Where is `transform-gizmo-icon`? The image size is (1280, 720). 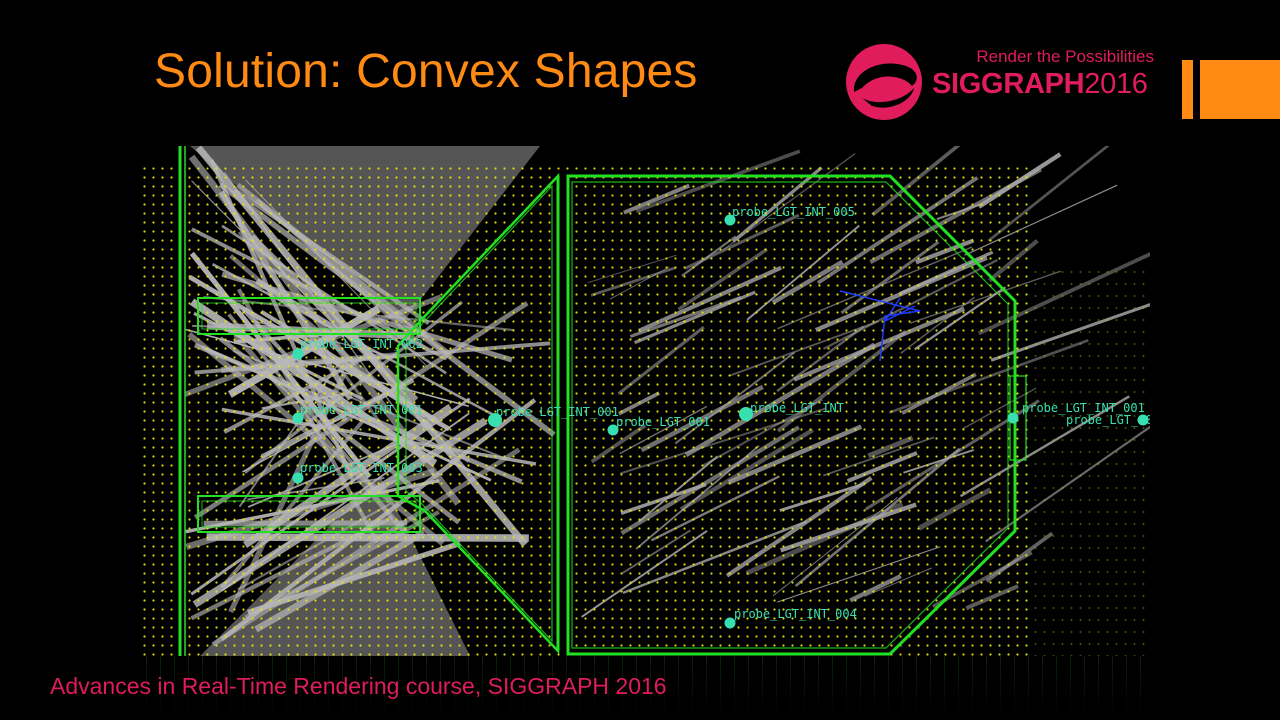 transform-gizmo-icon is located at coordinates (880, 326).